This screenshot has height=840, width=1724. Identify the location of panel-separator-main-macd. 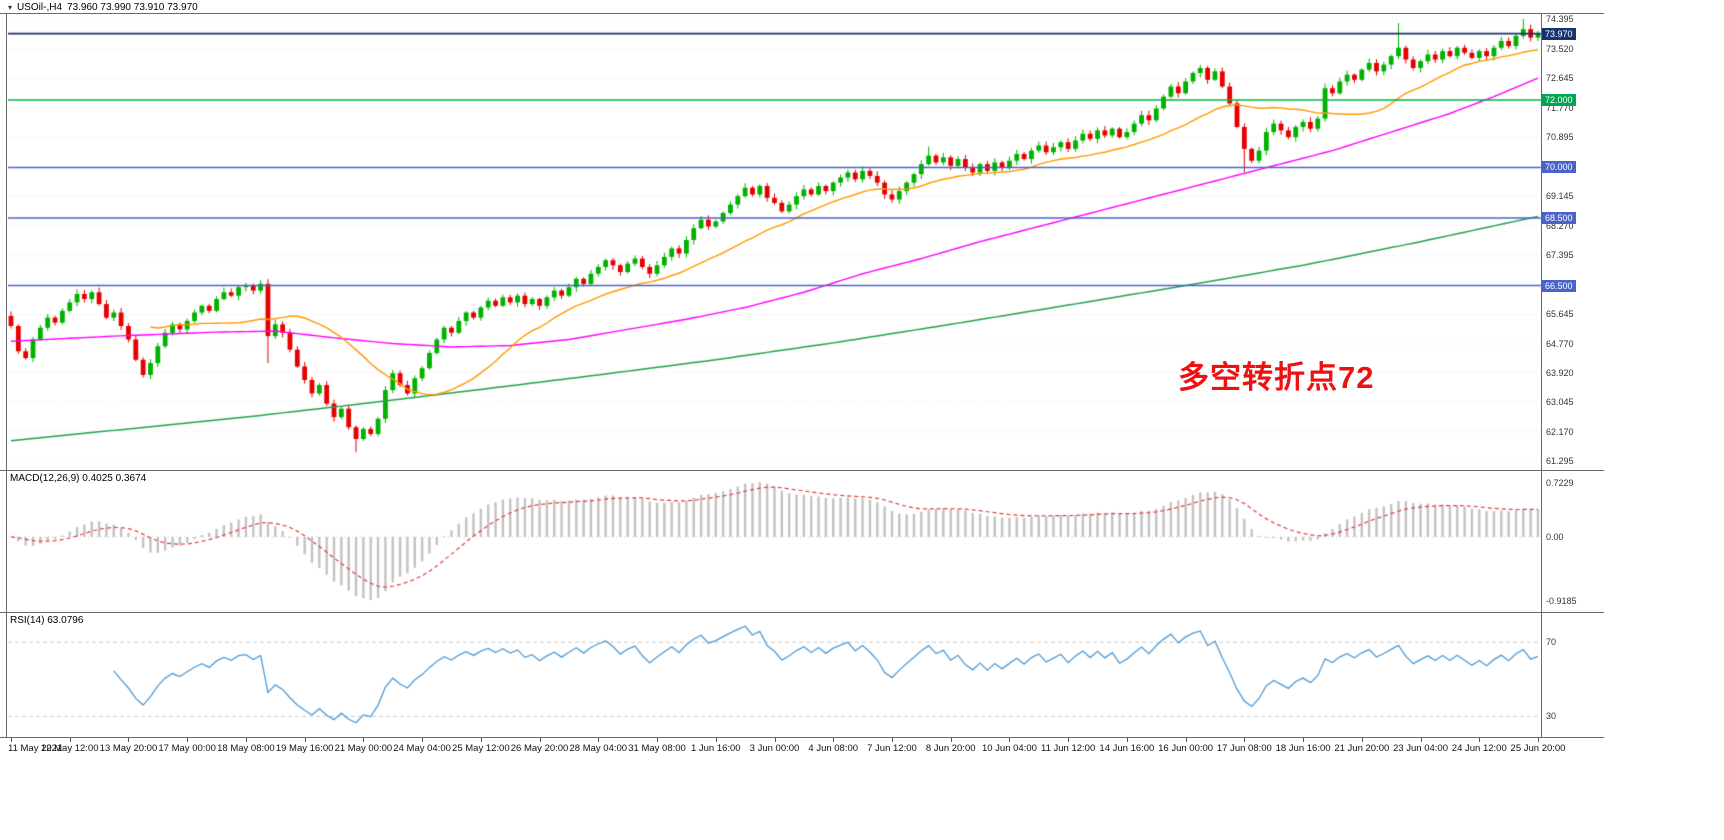
(802, 470).